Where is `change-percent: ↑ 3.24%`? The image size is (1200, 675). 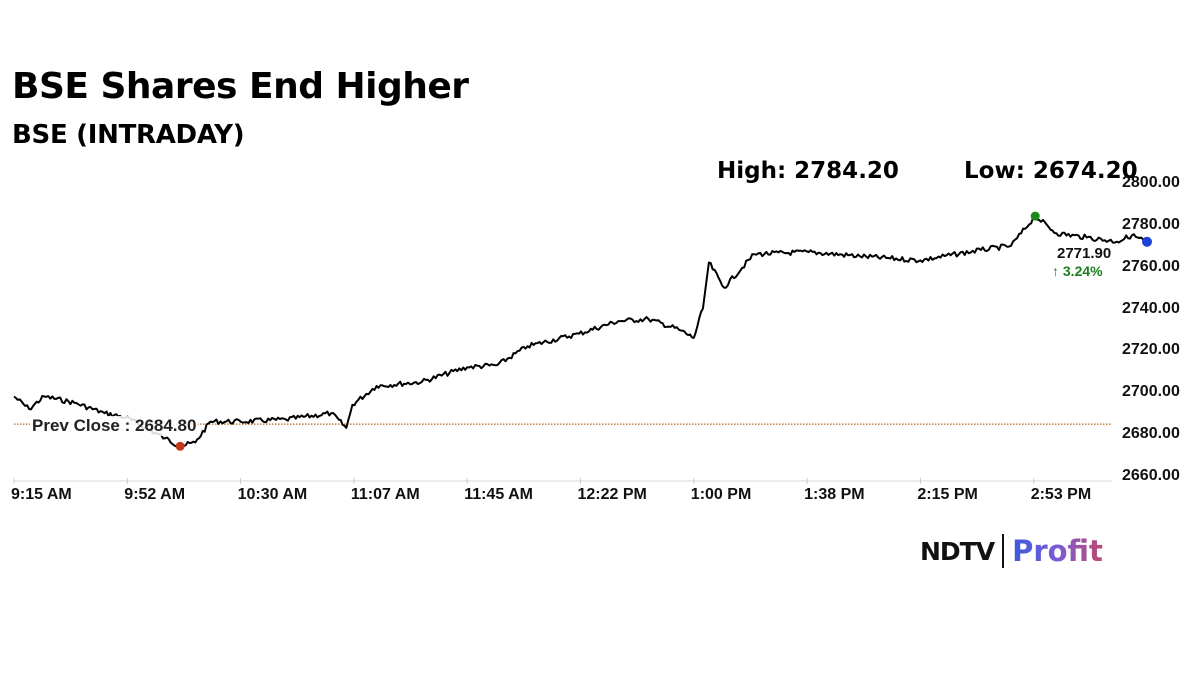
change-percent: ↑ 3.24% is located at coordinates (1077, 271).